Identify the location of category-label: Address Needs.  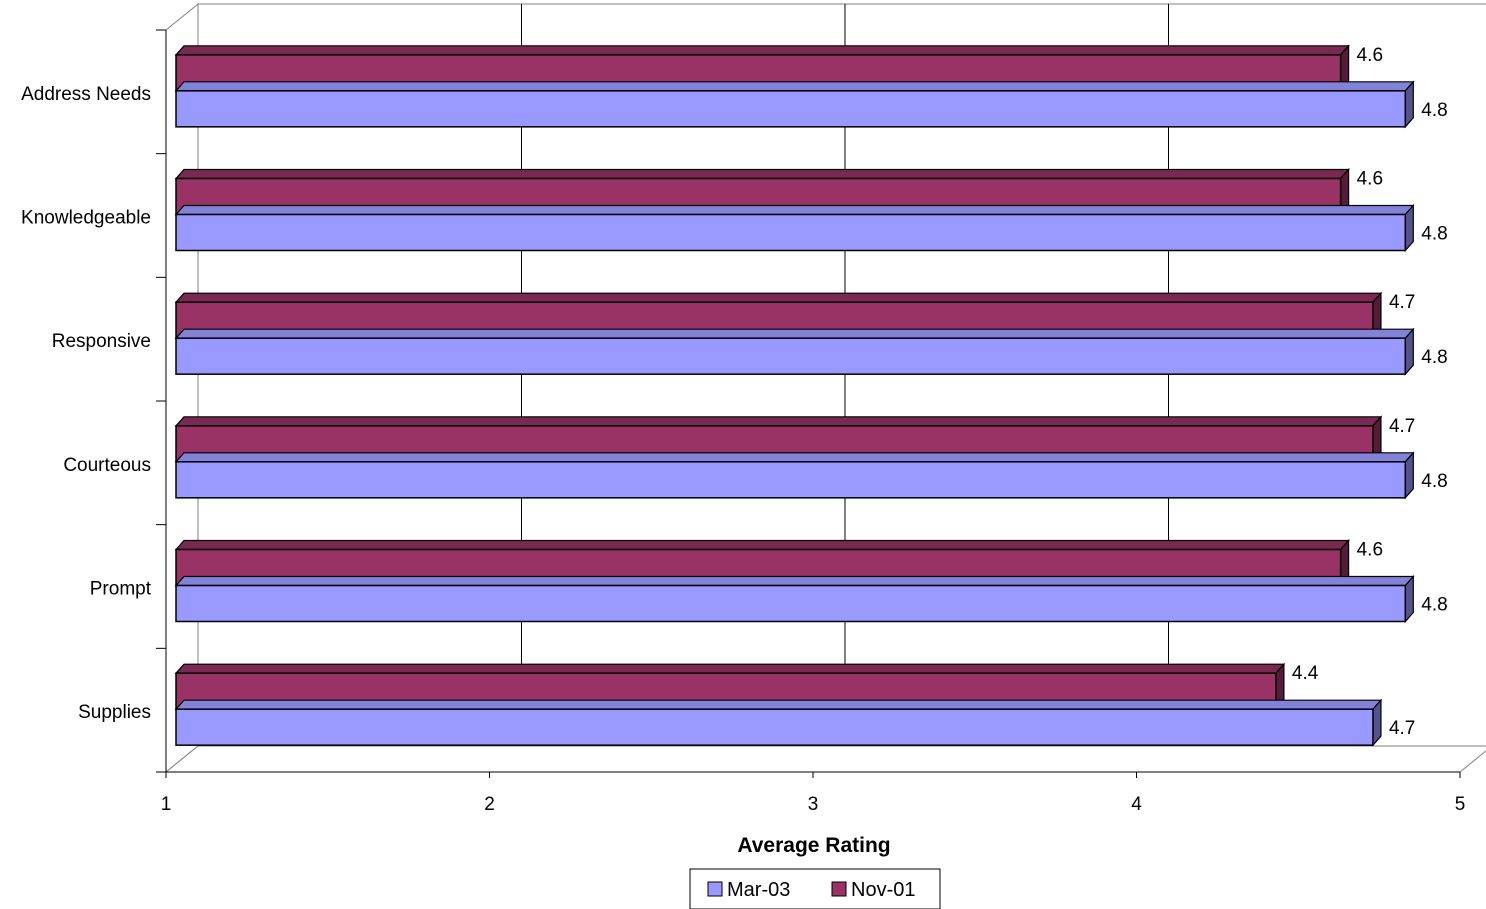
(86, 94).